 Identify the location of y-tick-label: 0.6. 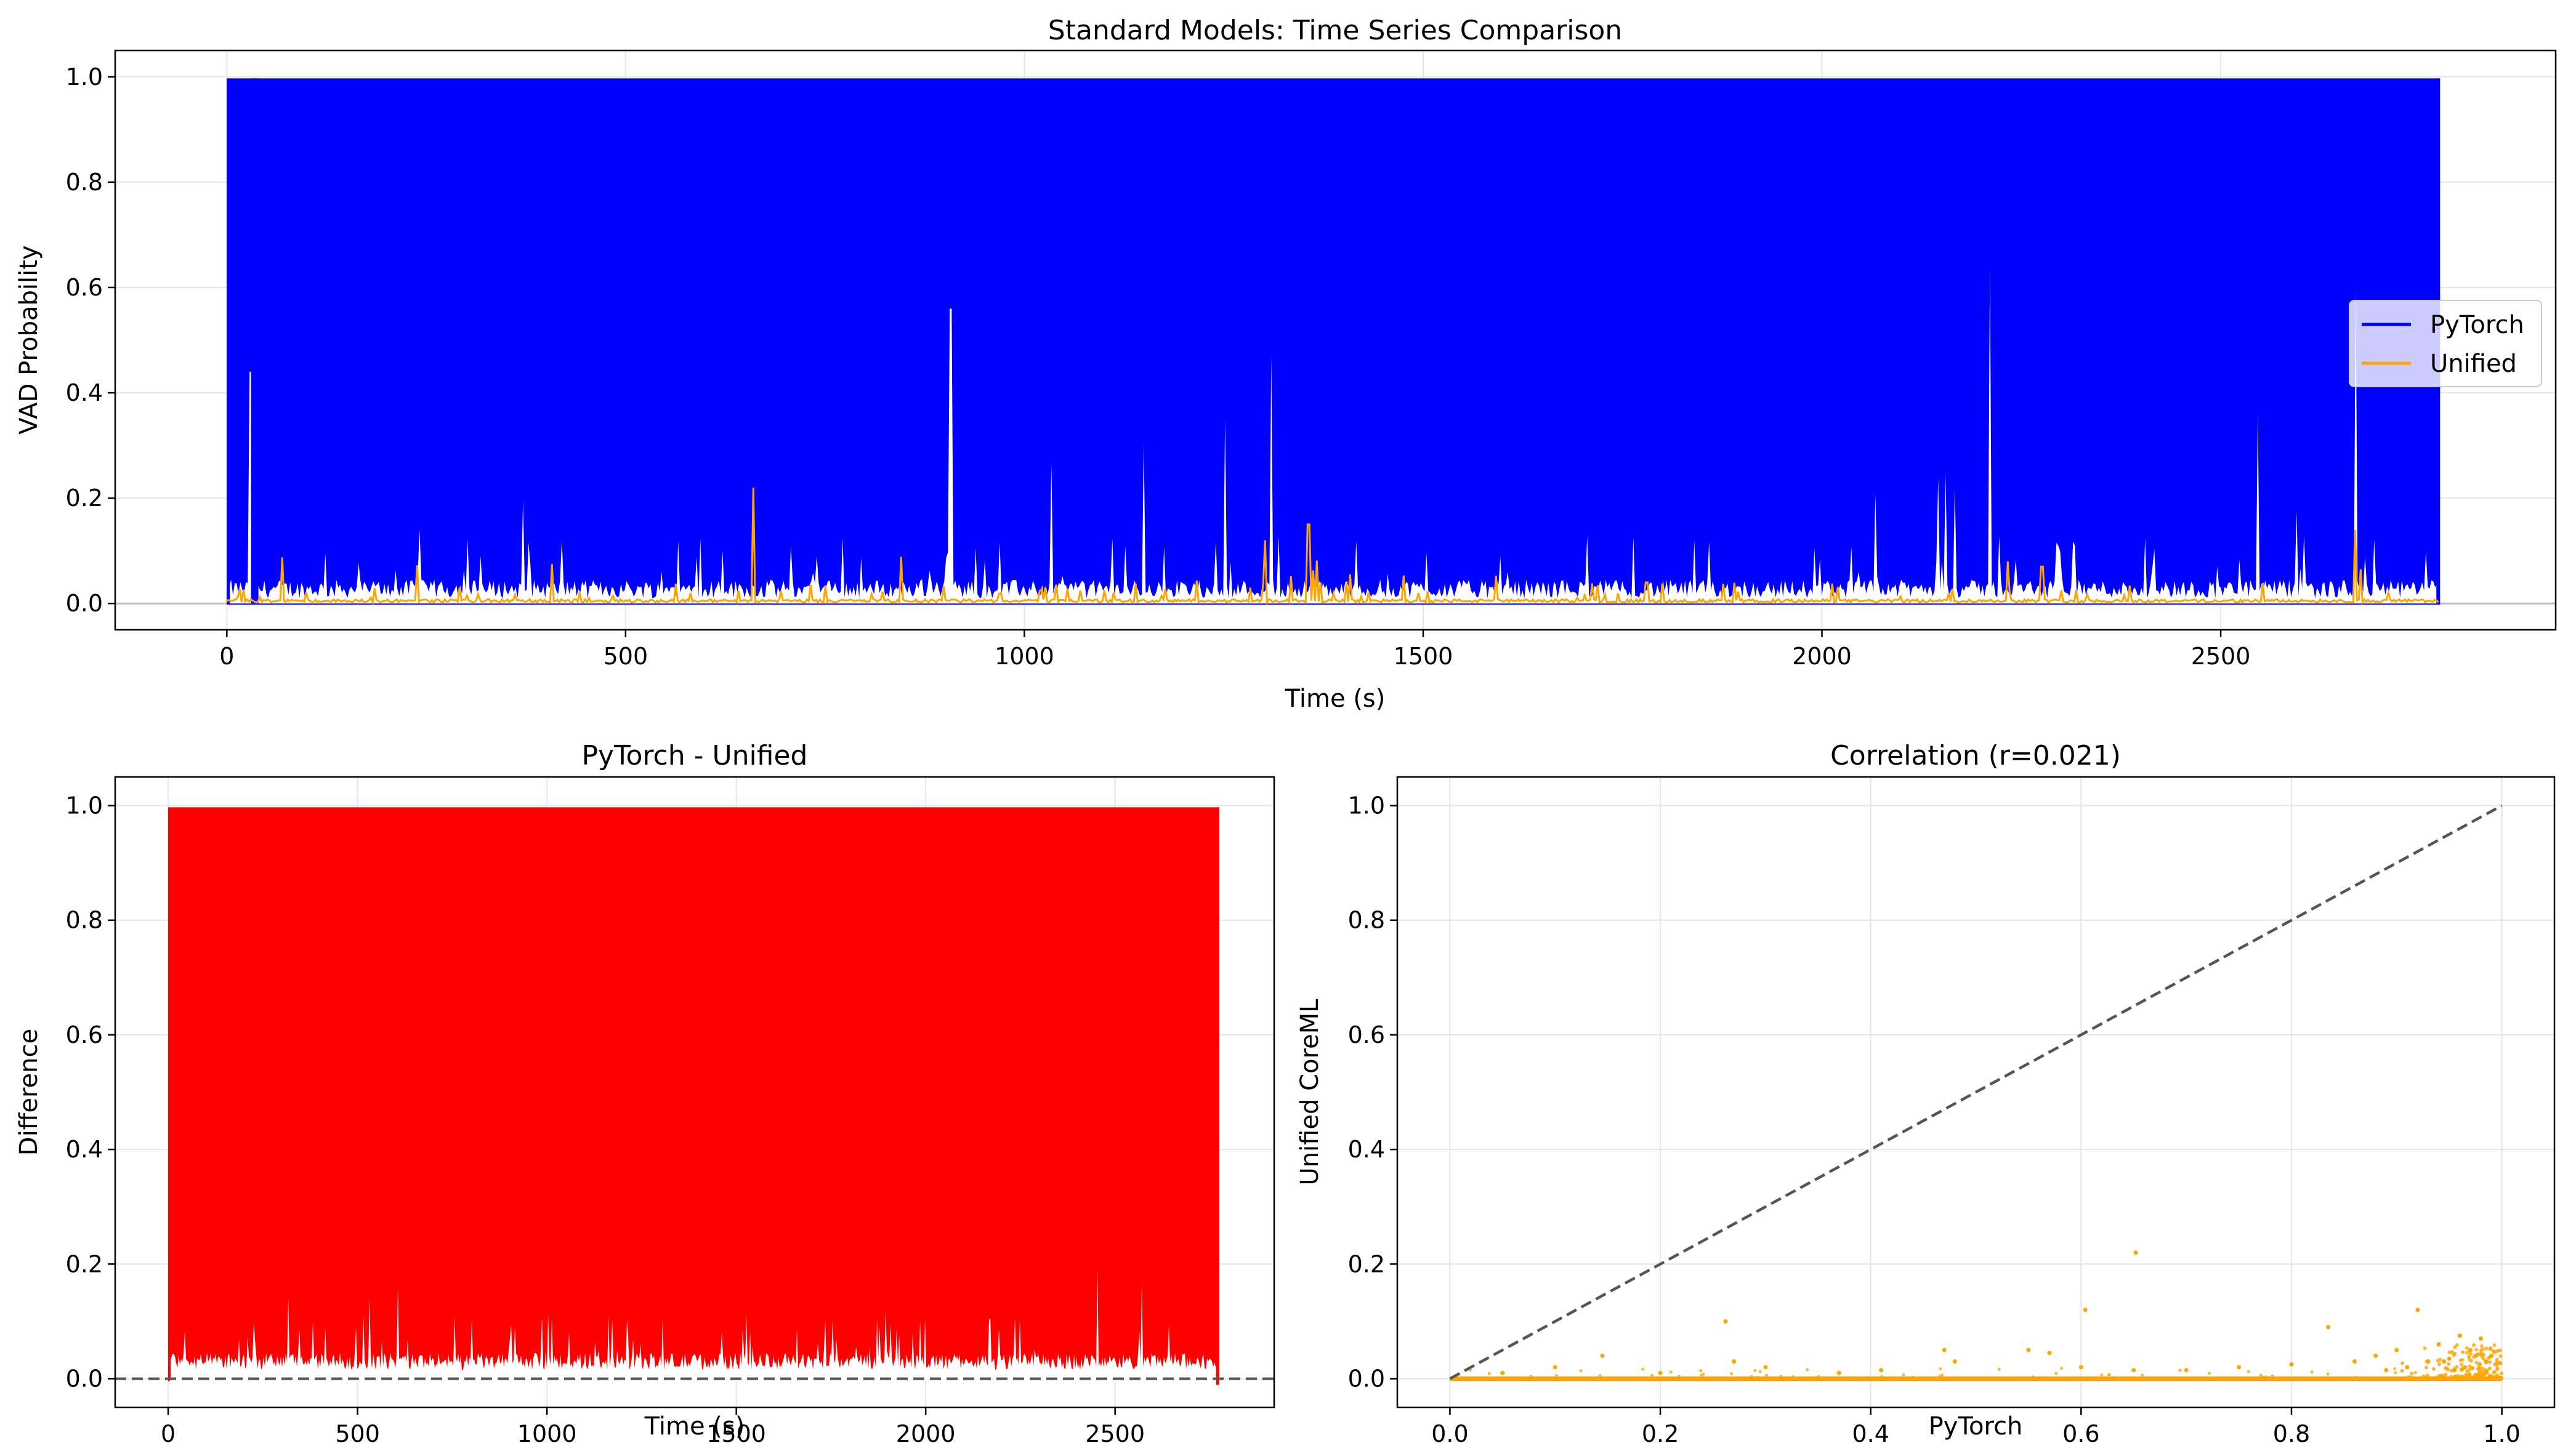
(85, 1034).